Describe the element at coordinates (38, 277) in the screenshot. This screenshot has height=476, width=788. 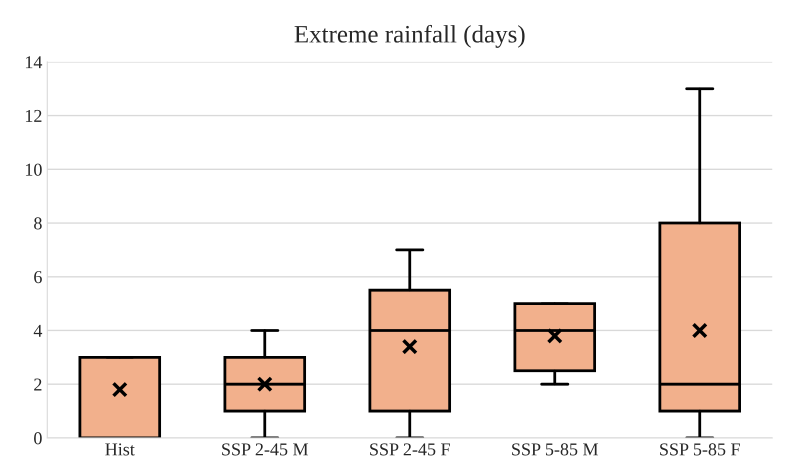
I see `y-tick-label: 6` at that location.